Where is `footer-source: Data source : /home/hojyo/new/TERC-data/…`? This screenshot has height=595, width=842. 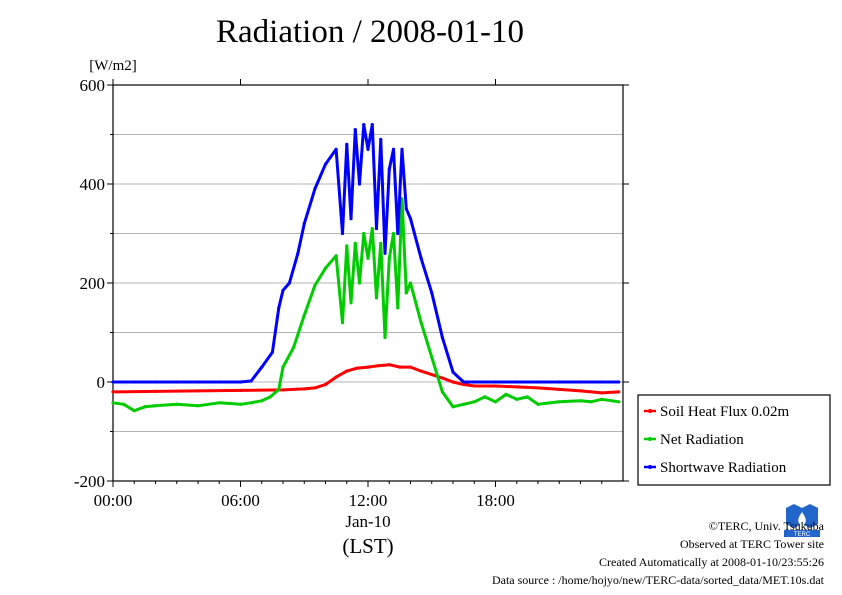 footer-source: Data source : /home/hojyo/new/TERC-data/… is located at coordinates (657, 580).